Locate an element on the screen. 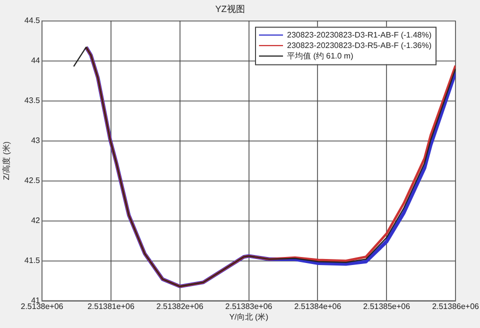 The height and width of the screenshot is (328, 480). x-tick-label: 2.51384e+06 is located at coordinates (318, 306).